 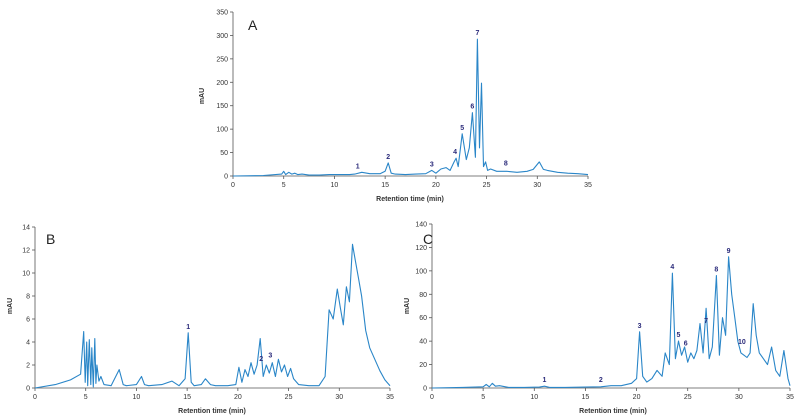 What do you see at coordinates (222, 36) in the screenshot?
I see `y-tick-label: 300` at bounding box center [222, 36].